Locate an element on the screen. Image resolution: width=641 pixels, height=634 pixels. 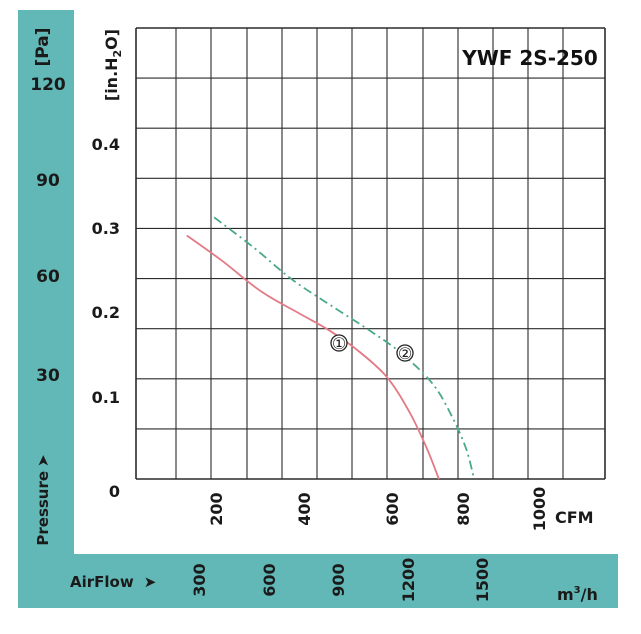
cfm-tick-label: 800 is located at coordinates (463, 508).